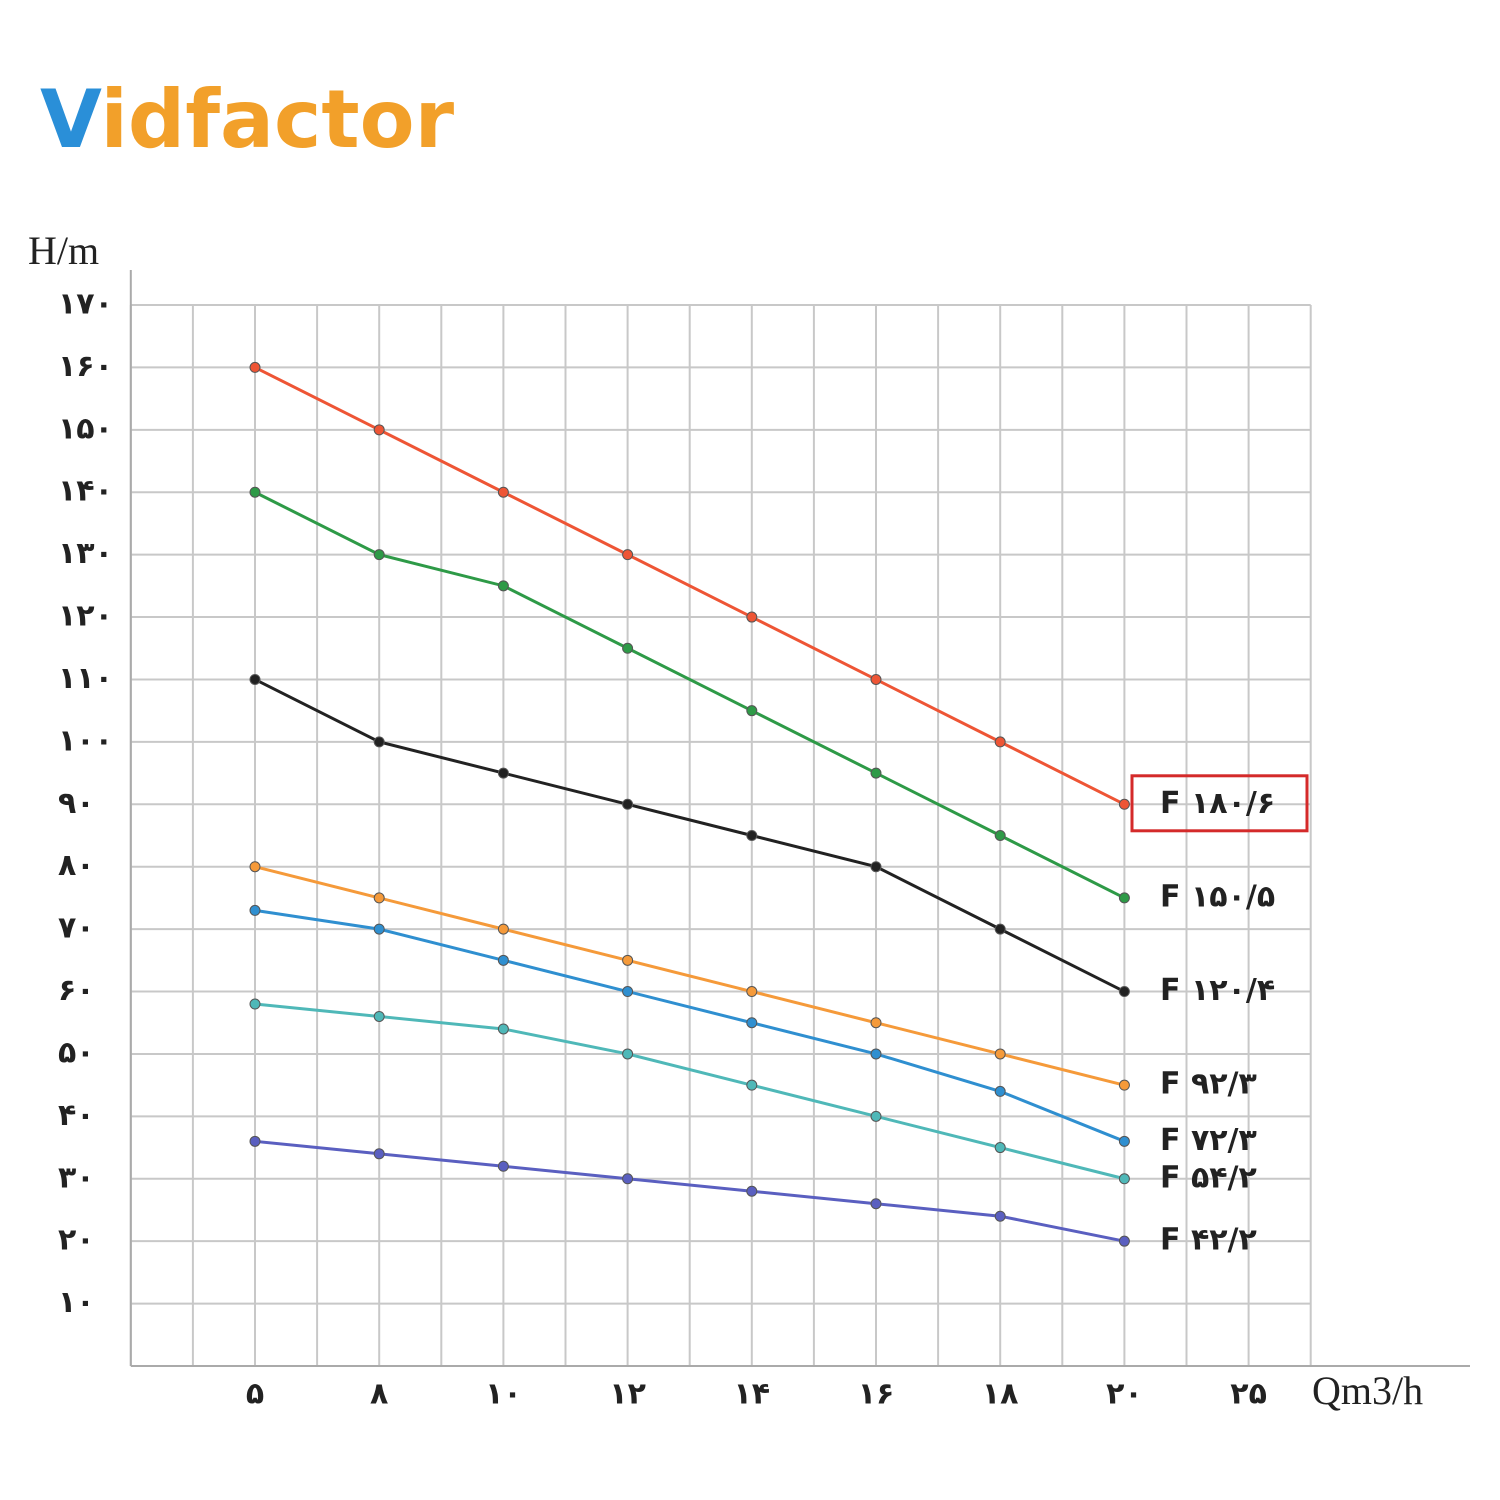  What do you see at coordinates (1367, 1390) in the screenshot?
I see `x-axis-label: Qm3/h` at bounding box center [1367, 1390].